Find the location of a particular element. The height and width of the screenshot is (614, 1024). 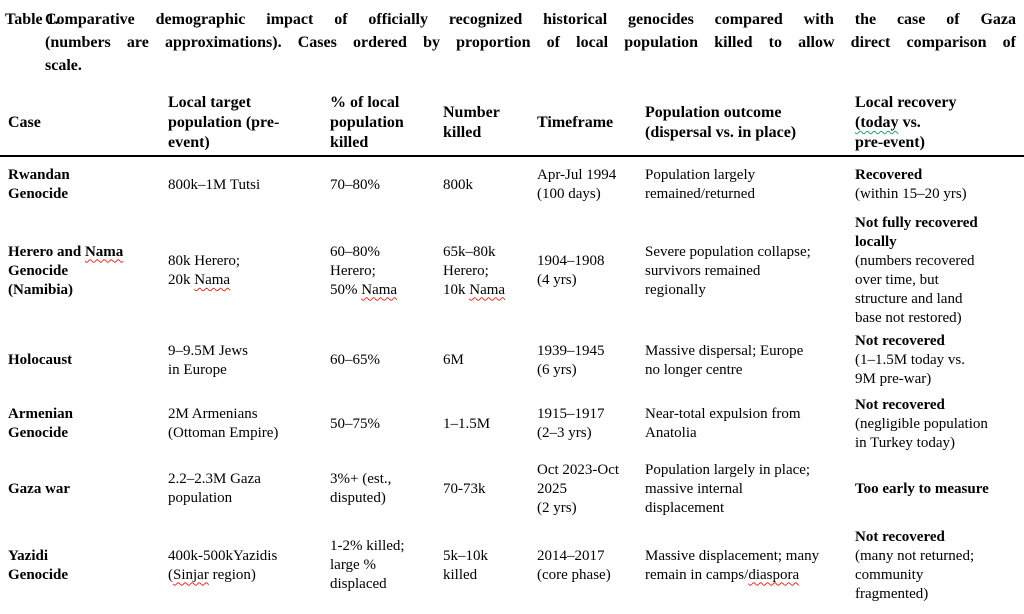

text-line: Near-total expulsion from is located at coordinates (744, 414).